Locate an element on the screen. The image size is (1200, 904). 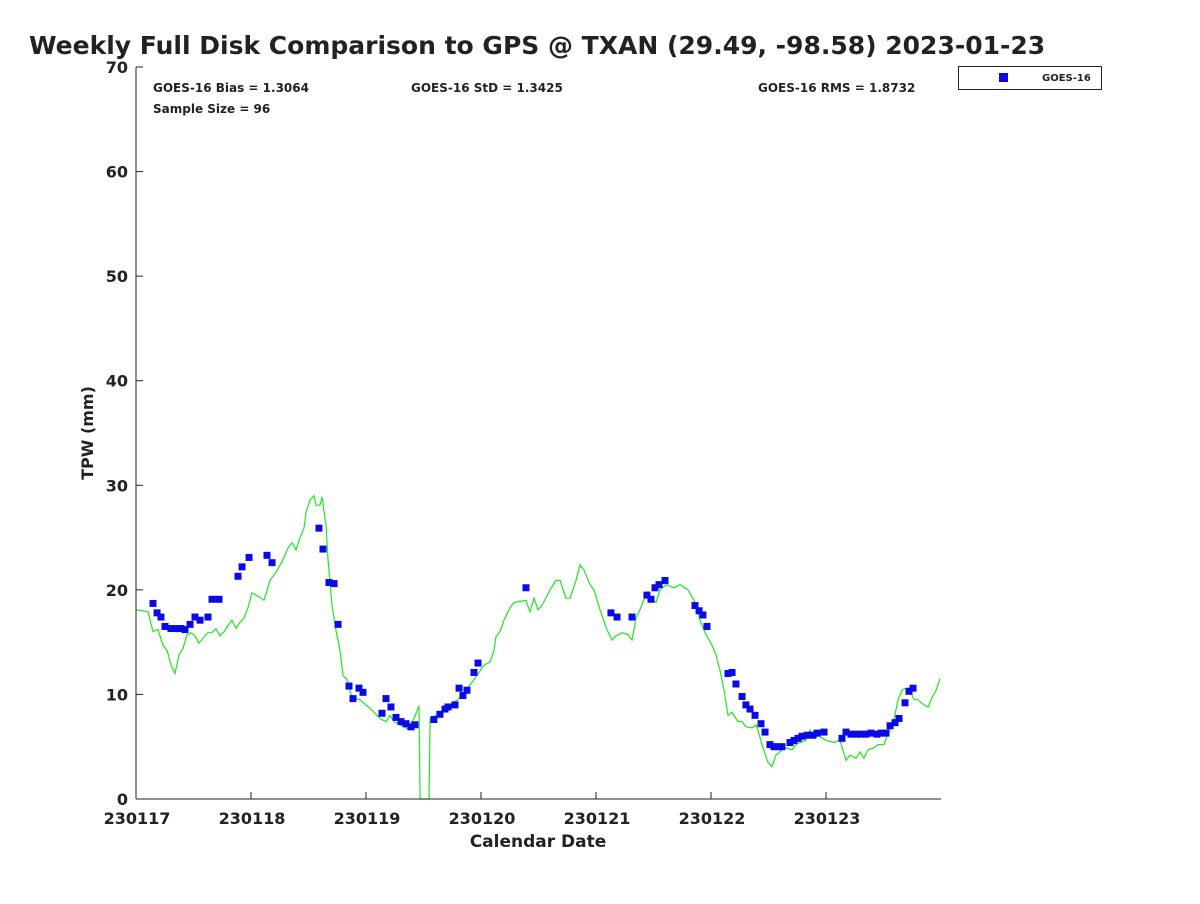
x-tick-label: 230121 is located at coordinates (597, 818).